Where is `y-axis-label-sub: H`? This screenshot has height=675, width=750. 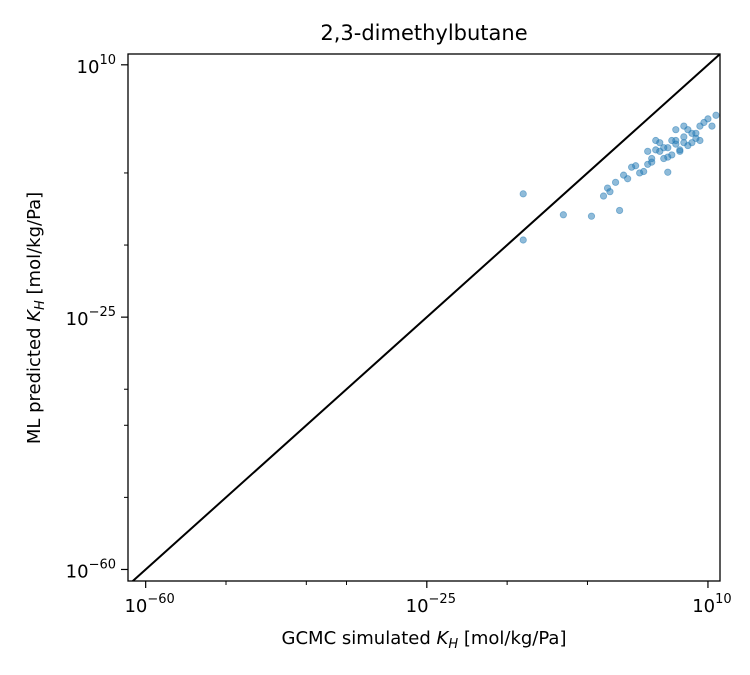 y-axis-label-sub: H is located at coordinates (40, 305).